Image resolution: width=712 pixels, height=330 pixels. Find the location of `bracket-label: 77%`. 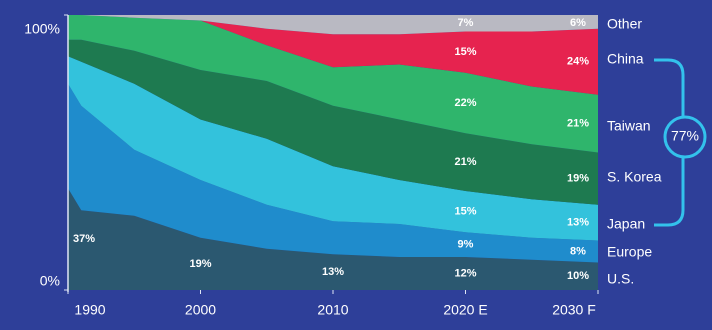

bracket-label: 77% is located at coordinates (685, 136).